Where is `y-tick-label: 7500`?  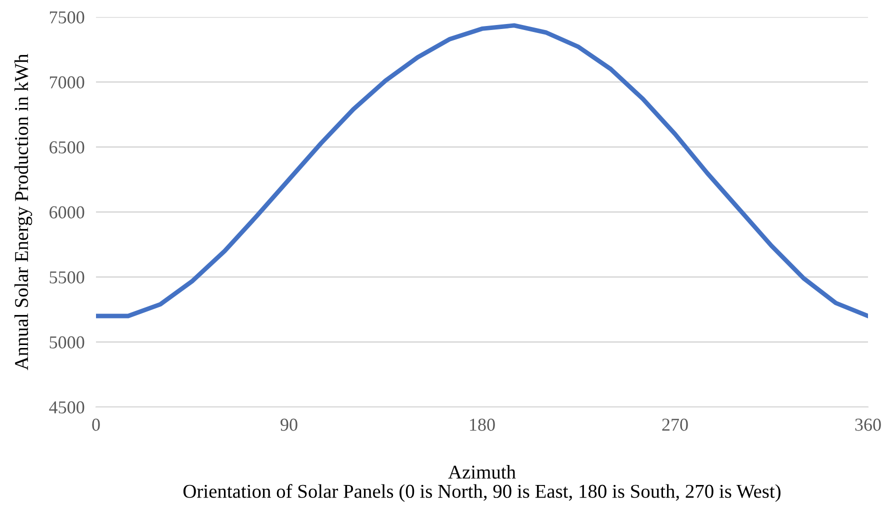
y-tick-label: 7500 is located at coordinates (67, 17).